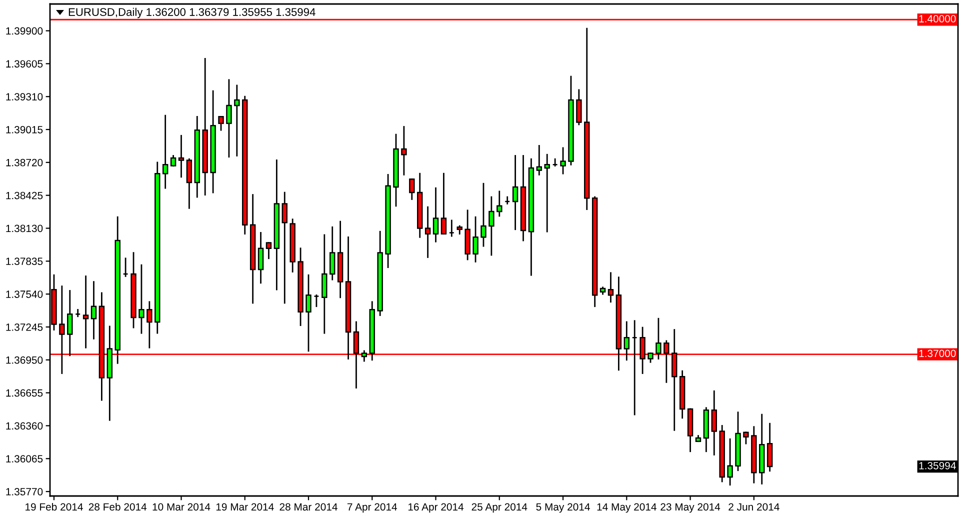  What do you see at coordinates (24, 31) in the screenshot?
I see `y-tick-label: 1.39900` at bounding box center [24, 31].